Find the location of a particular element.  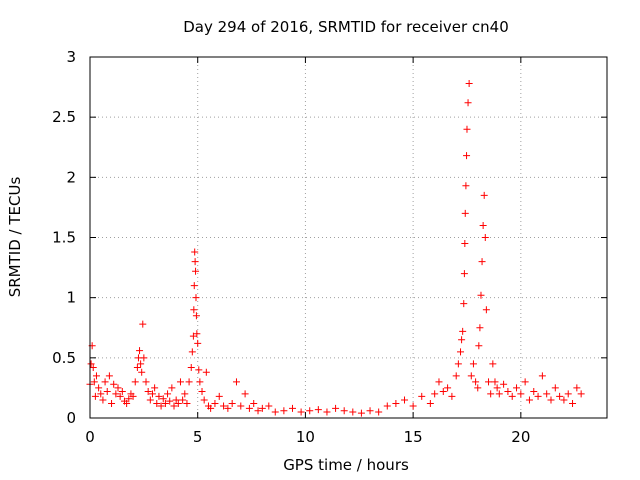

y-tick-label: 1.5 is located at coordinates (64, 238).